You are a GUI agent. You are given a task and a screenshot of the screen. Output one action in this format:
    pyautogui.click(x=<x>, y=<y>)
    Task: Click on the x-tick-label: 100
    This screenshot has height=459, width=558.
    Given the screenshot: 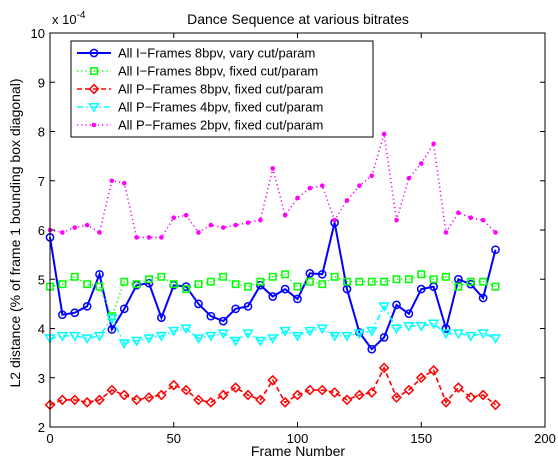 What is the action you would take?
    pyautogui.click(x=298, y=438)
    